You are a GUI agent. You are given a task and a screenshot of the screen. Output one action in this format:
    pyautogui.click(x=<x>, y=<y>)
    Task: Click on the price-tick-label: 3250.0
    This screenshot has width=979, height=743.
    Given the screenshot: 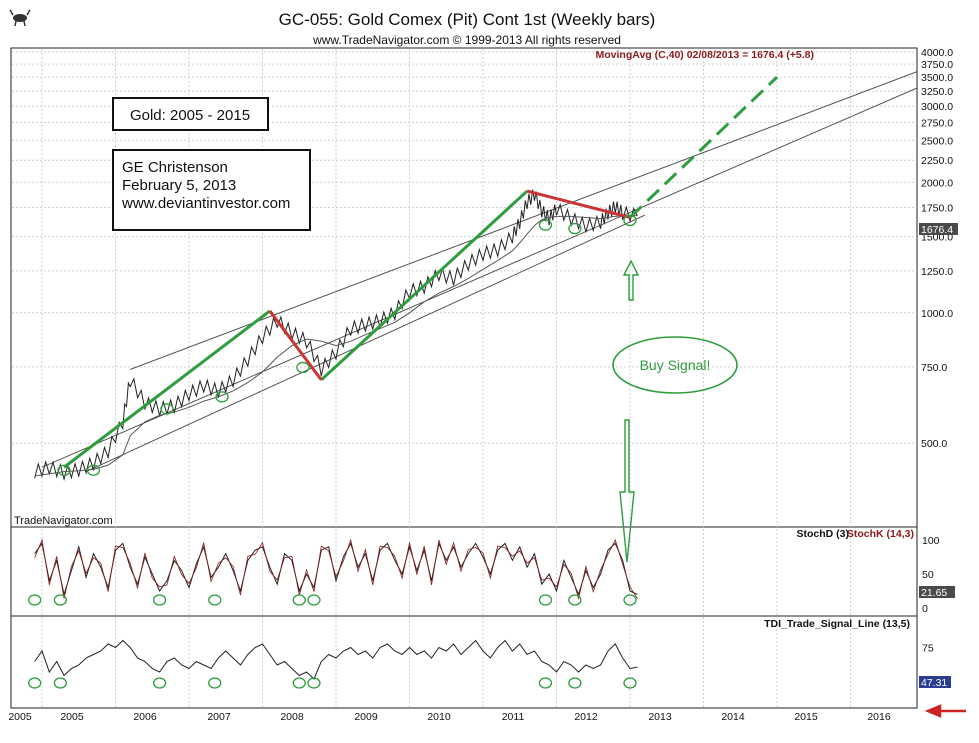 What is the action you would take?
    pyautogui.click(x=937, y=92)
    